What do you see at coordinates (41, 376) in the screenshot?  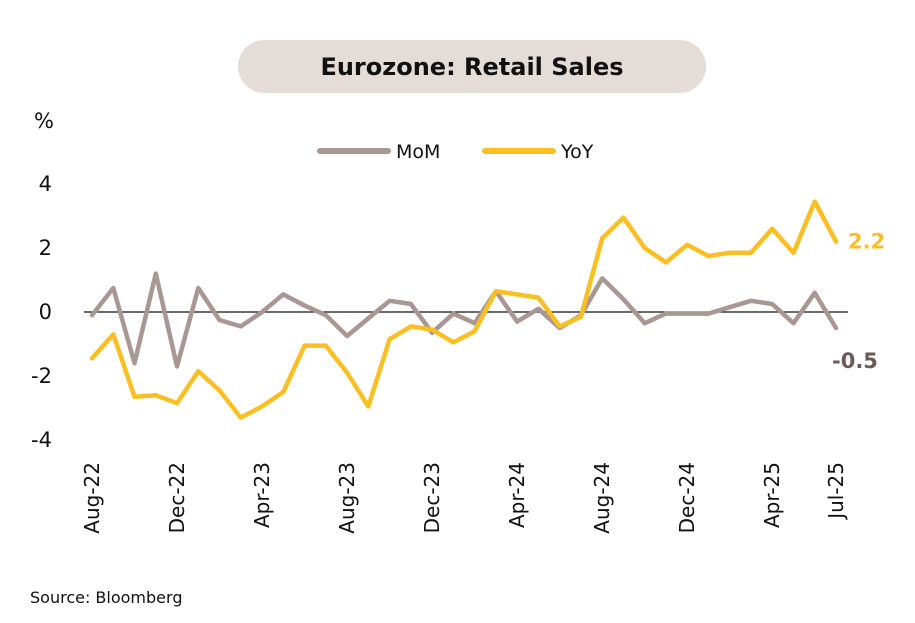 I see `y-tick-label: -2` at bounding box center [41, 376].